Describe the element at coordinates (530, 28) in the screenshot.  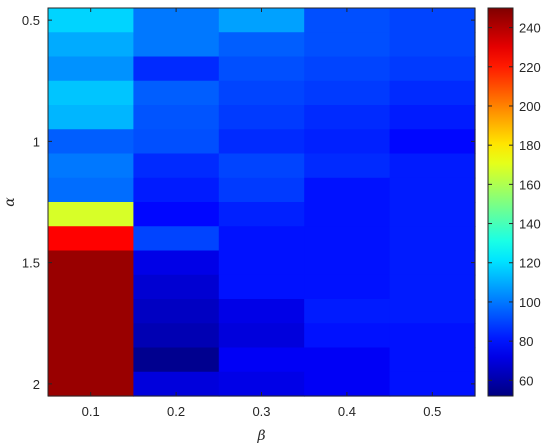
I see `colorbar-tick-label: 240` at that location.